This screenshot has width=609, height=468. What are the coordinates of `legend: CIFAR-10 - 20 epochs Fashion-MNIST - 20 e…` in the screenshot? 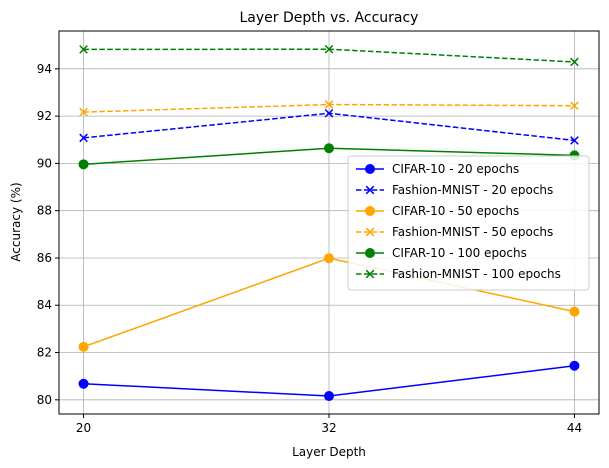 It's located at (468, 223).